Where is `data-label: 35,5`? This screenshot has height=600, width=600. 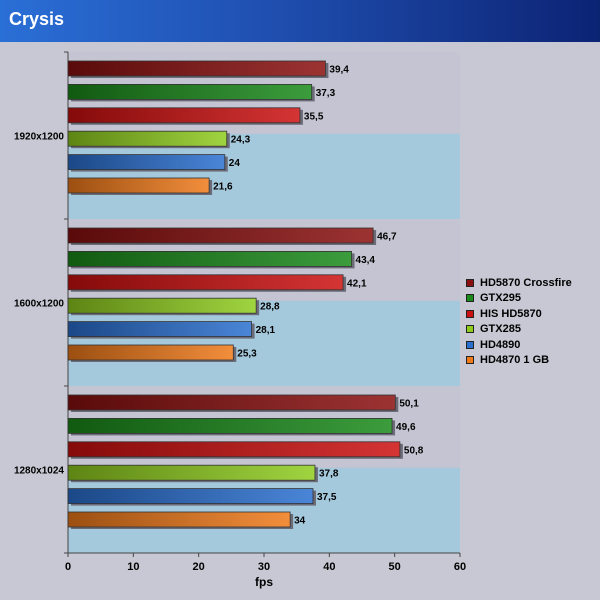
data-label: 35,5 is located at coordinates (314, 116).